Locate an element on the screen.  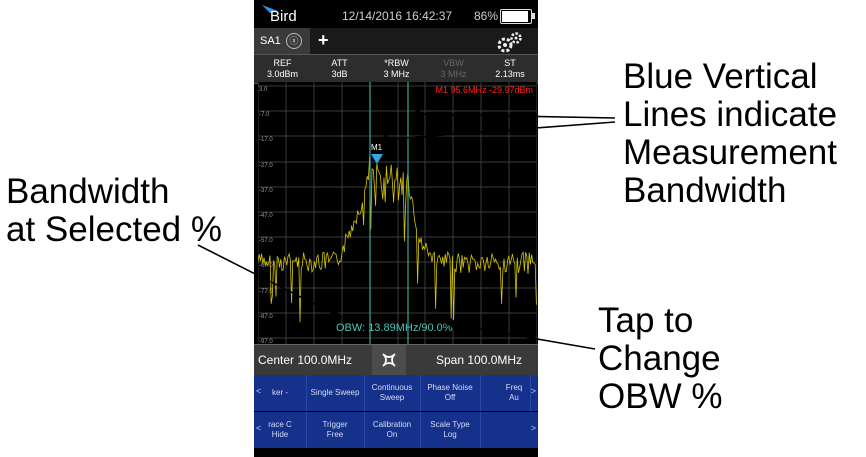
param-att: ATT 3dB is located at coordinates (339, 69).